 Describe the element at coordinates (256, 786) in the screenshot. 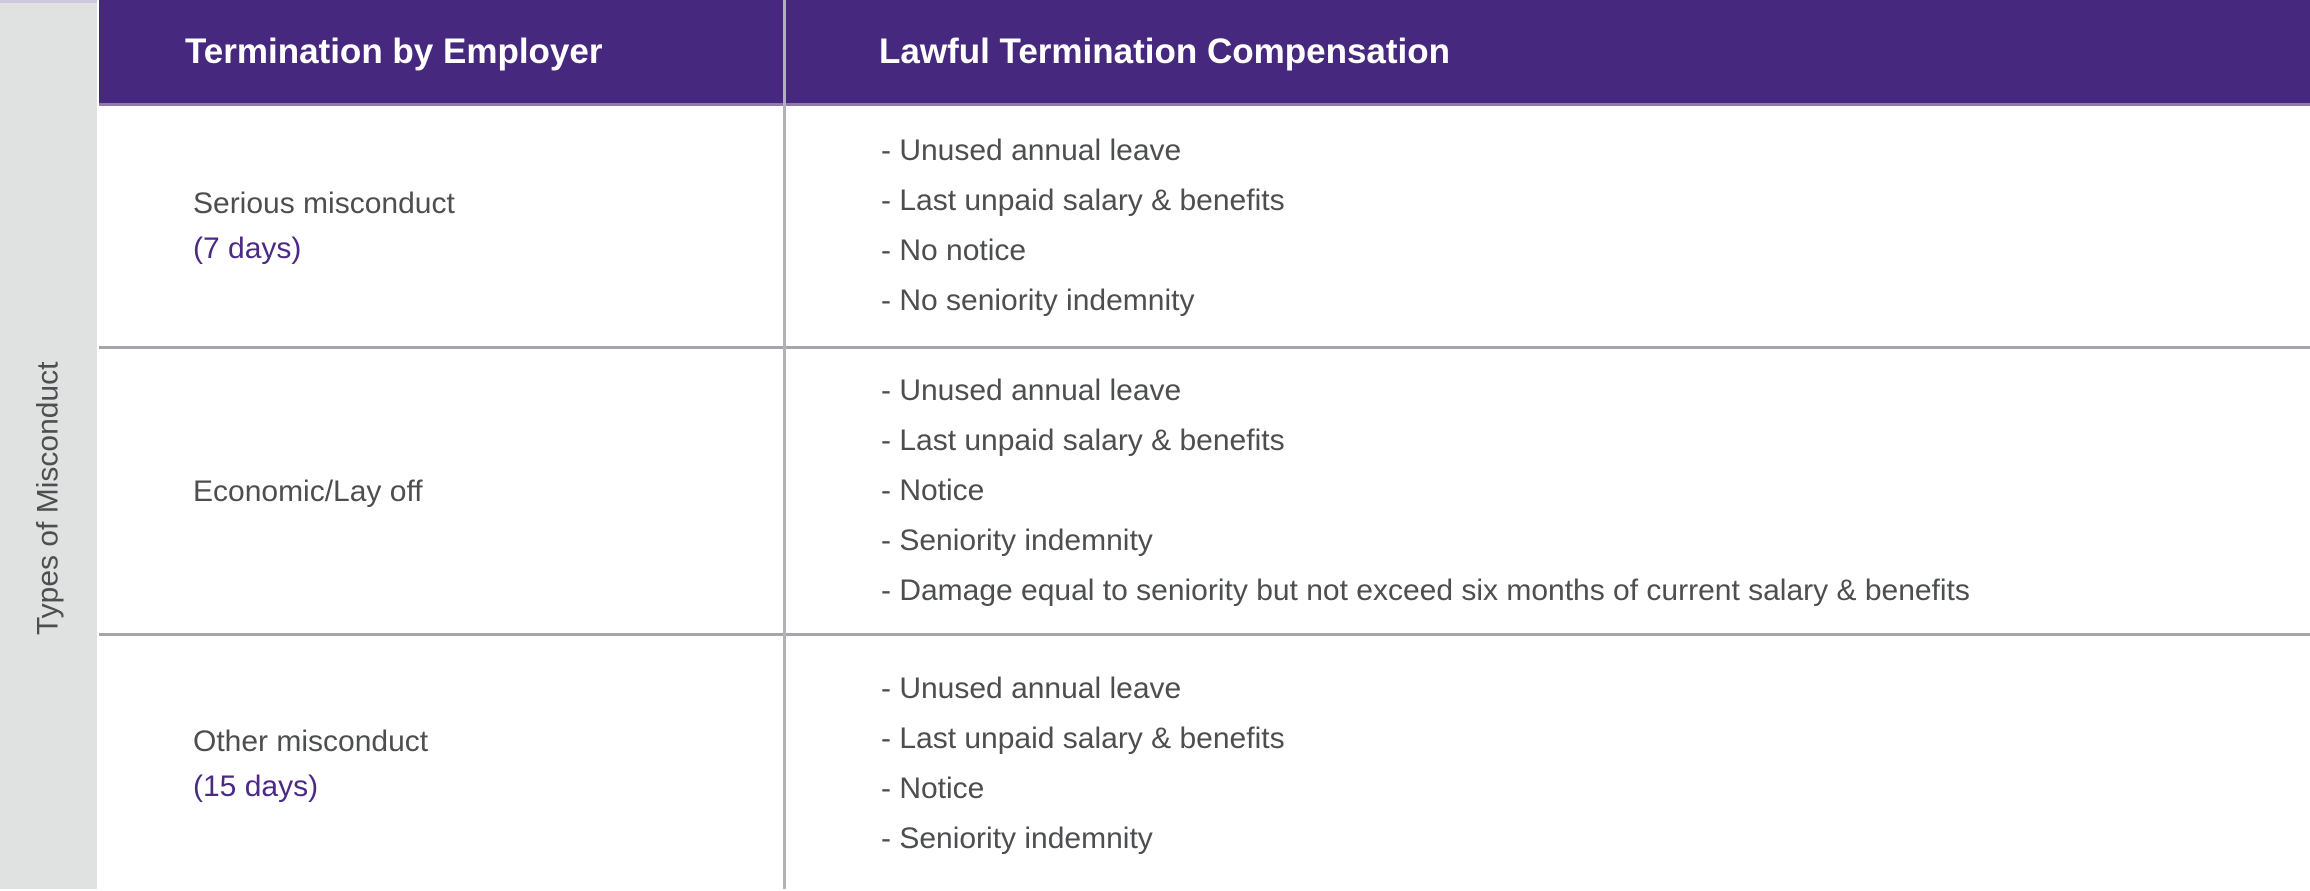

I see `termination-type-note: (15 days)` at that location.